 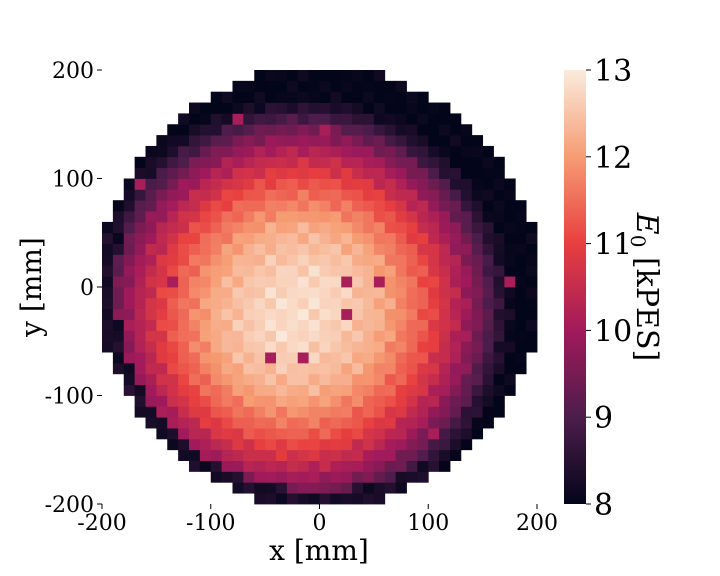 I want to click on x-tick-label: -200, so click(x=101, y=523).